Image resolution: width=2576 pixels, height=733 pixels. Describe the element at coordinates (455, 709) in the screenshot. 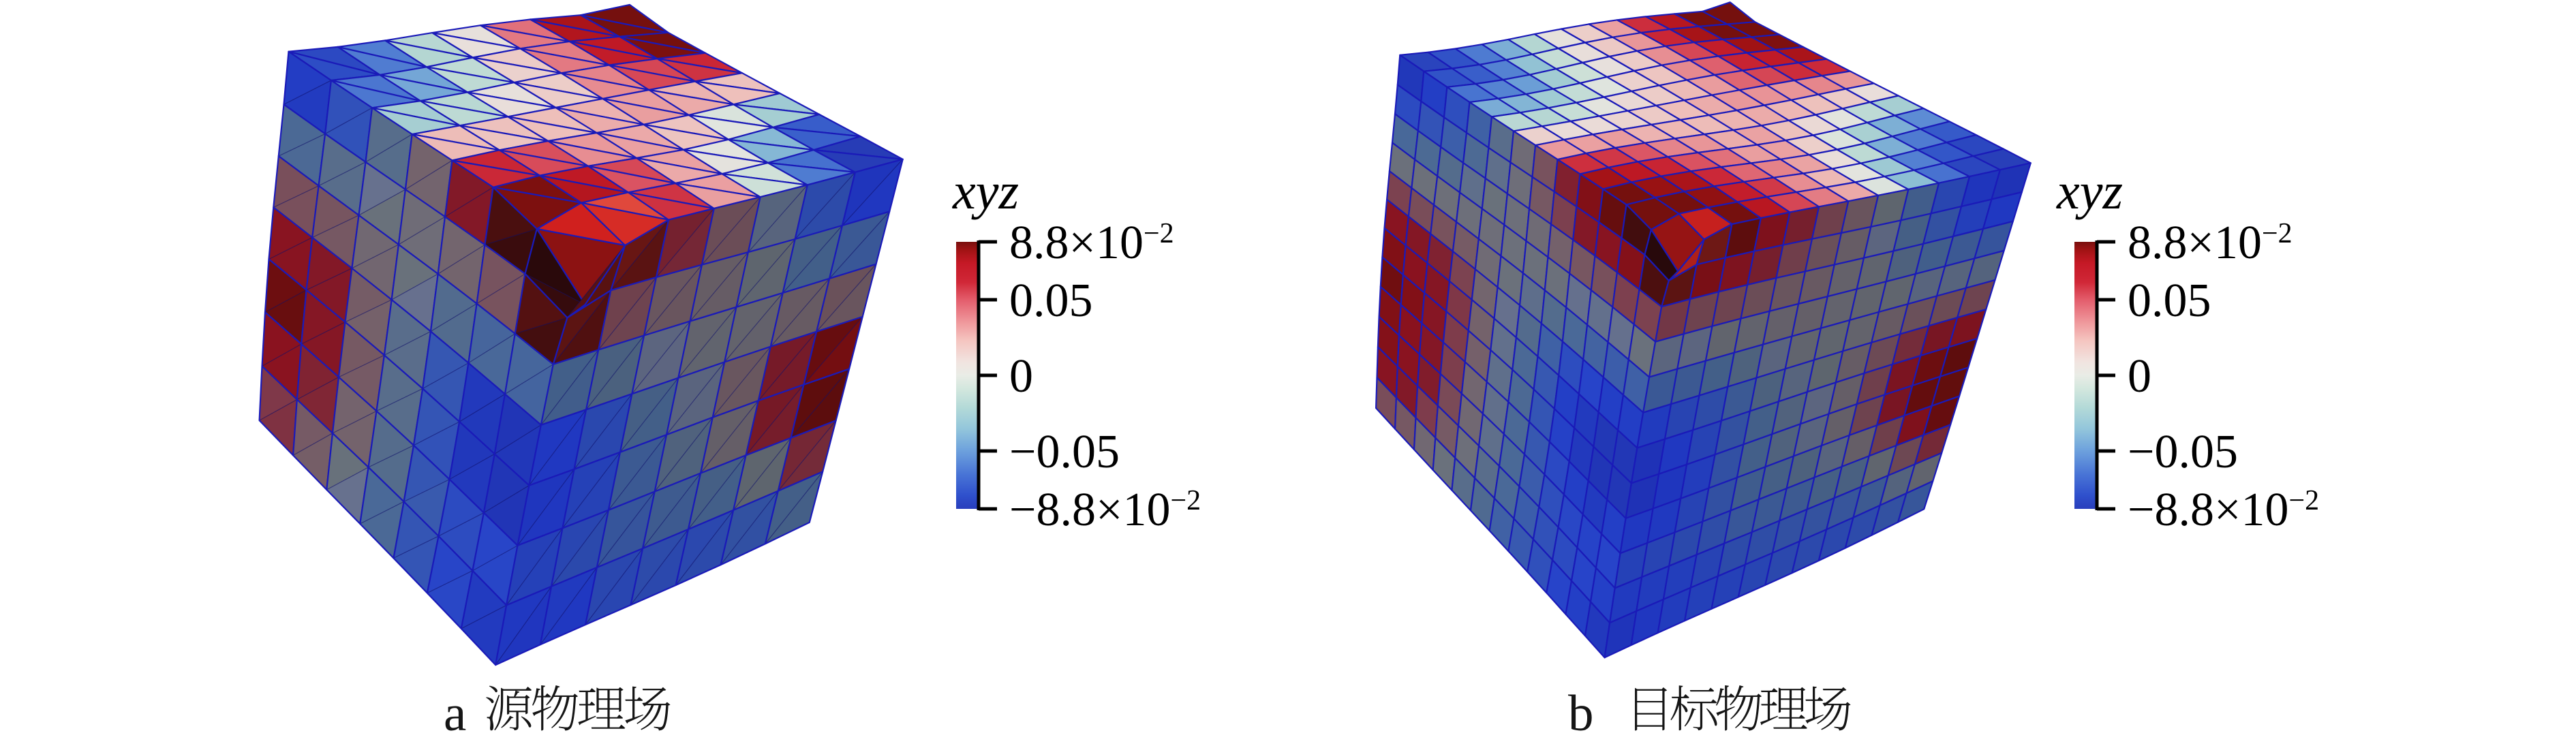

I see `svg-text: a` at that location.